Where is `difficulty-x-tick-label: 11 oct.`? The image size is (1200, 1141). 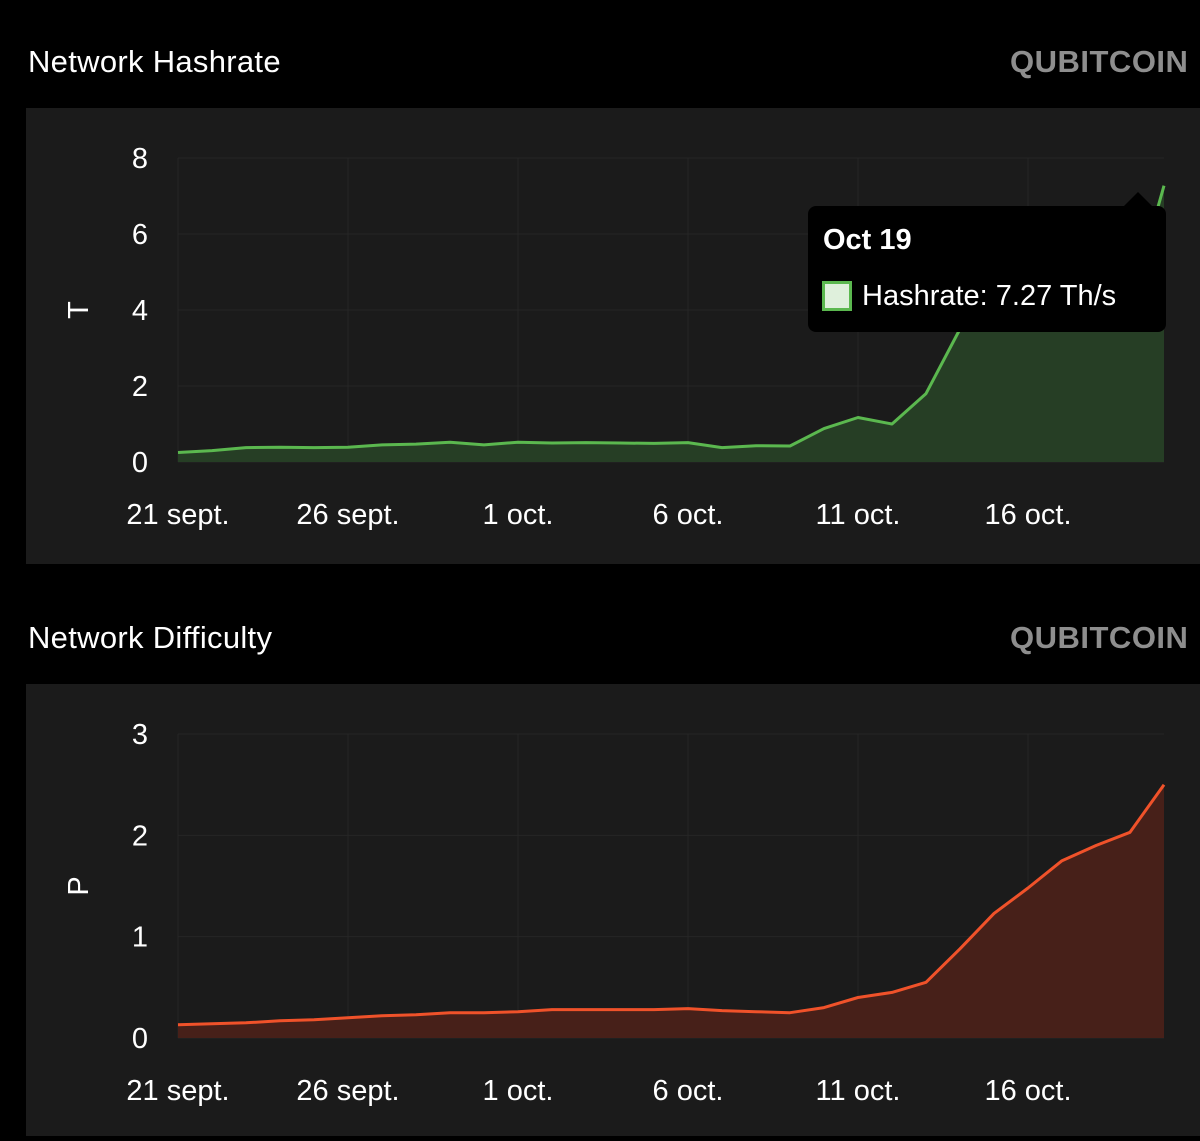 difficulty-x-tick-label: 11 oct. is located at coordinates (858, 1091).